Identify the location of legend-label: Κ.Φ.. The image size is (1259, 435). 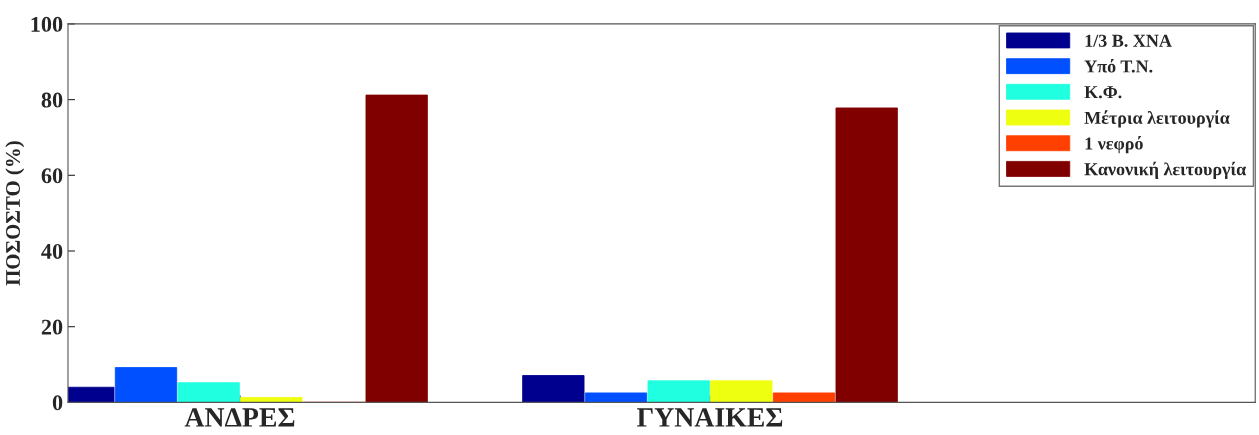
(1103, 92).